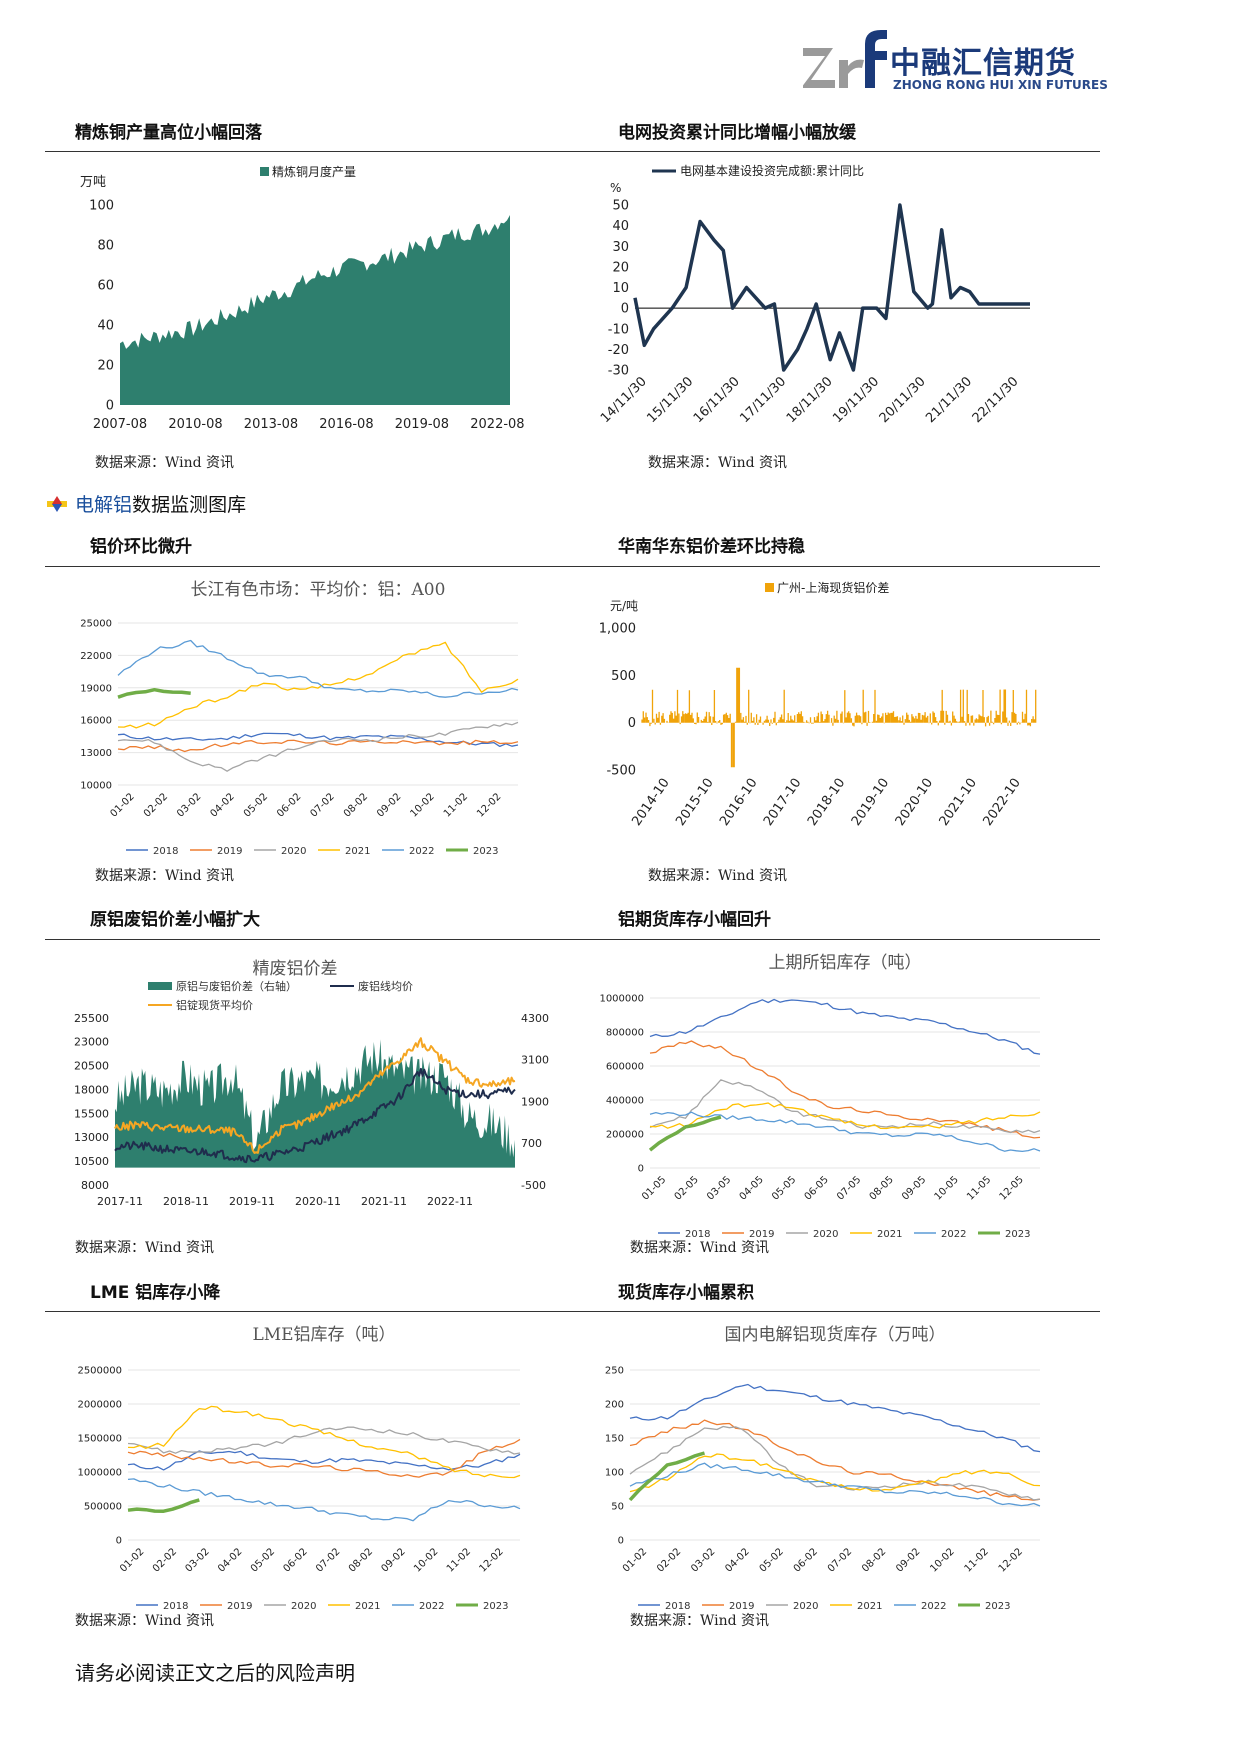 The height and width of the screenshot is (1755, 1241). Describe the element at coordinates (96, 786) in the screenshot. I see `y-tick-label: 10000` at that location.